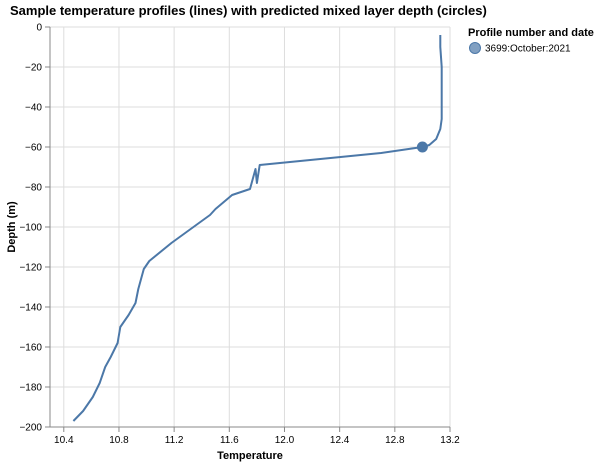 This screenshot has height=464, width=599. What do you see at coordinates (30, 268) in the screenshot?
I see `y-tick-label: −120` at bounding box center [30, 268].